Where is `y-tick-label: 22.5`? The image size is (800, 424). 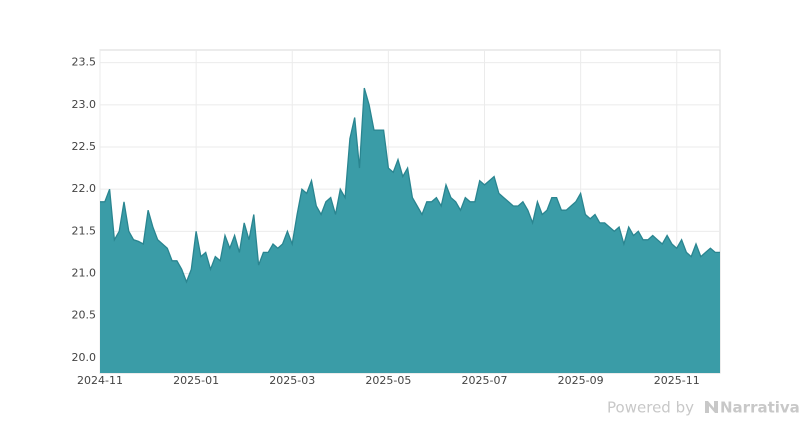
y-tick-label: 22.5 is located at coordinates (84, 146).